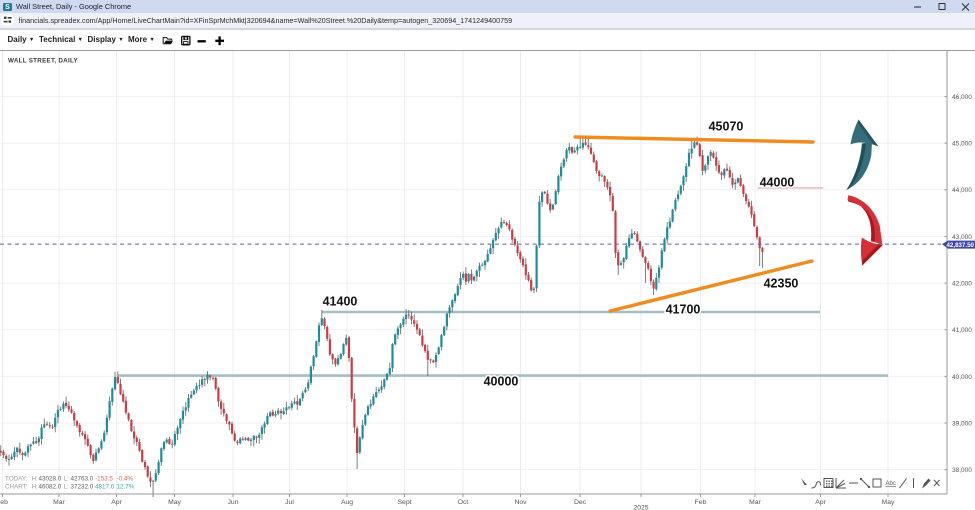 Image resolution: width=975 pixels, height=510 pixels. What do you see at coordinates (126, 487) in the screenshot?
I see `svg-text: 12.7%` at bounding box center [126, 487].